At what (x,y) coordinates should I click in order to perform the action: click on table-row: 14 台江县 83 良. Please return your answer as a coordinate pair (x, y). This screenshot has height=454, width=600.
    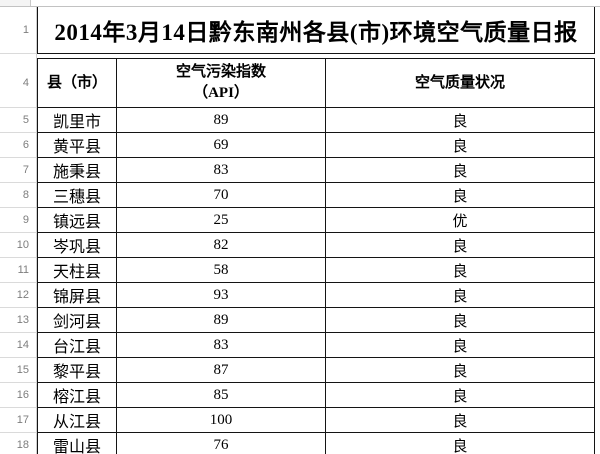
    Looking at the image, I should click on (300, 345).